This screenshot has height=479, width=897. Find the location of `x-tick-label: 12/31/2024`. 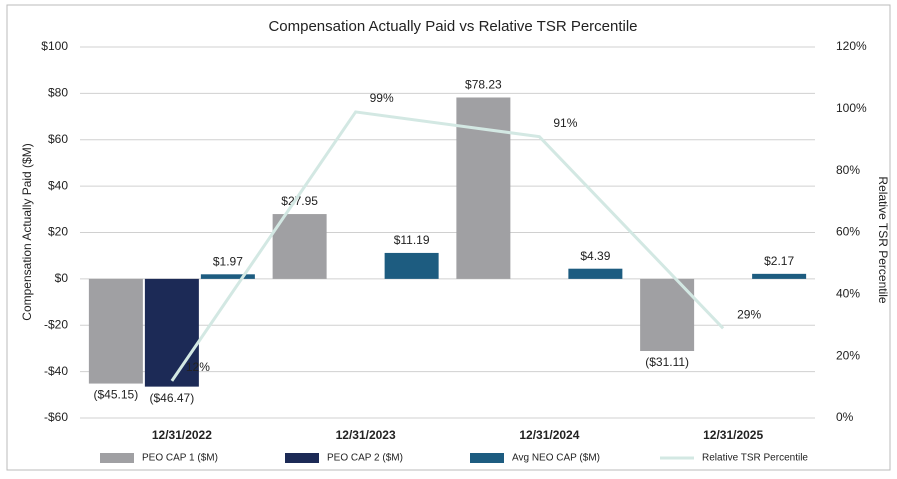

x-tick-label: 12/31/2024 is located at coordinates (549, 435).